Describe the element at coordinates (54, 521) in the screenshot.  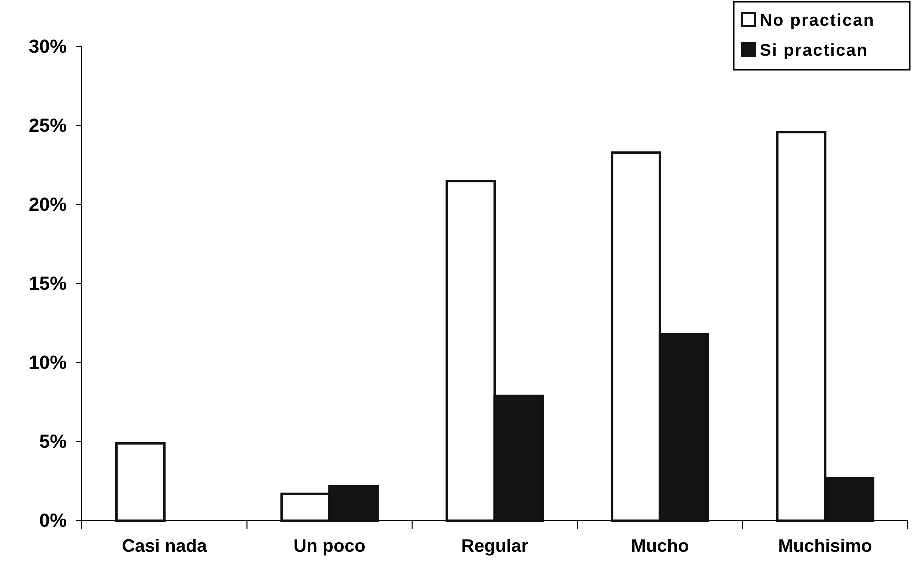
I see `y-tick-label: 0%` at that location.